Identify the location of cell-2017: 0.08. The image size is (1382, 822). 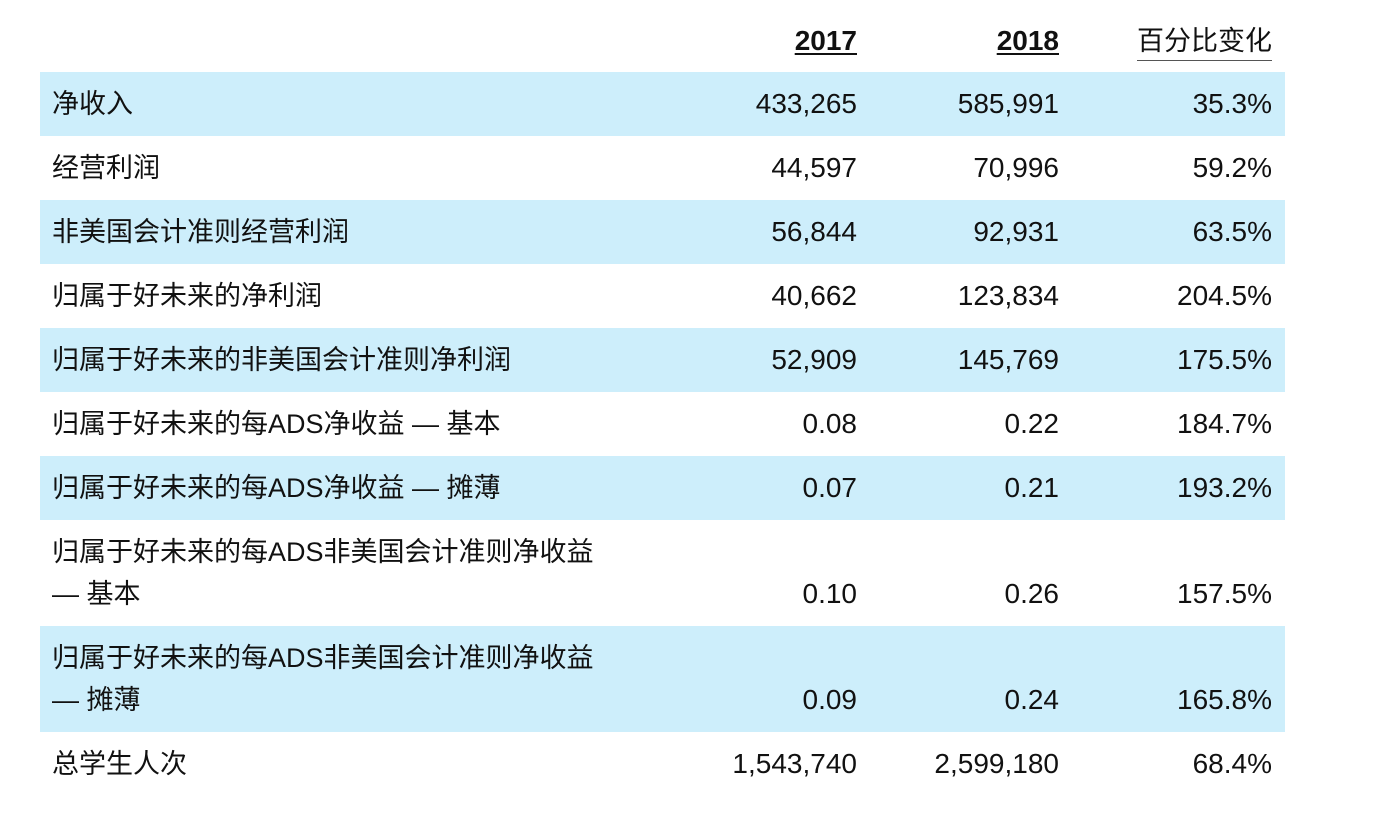
(830, 423).